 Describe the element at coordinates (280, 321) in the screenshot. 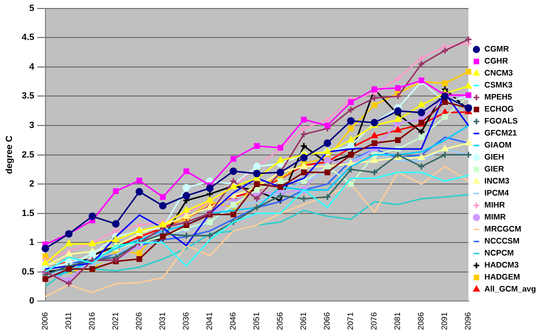

I see `x-tick-label: 2056` at that location.